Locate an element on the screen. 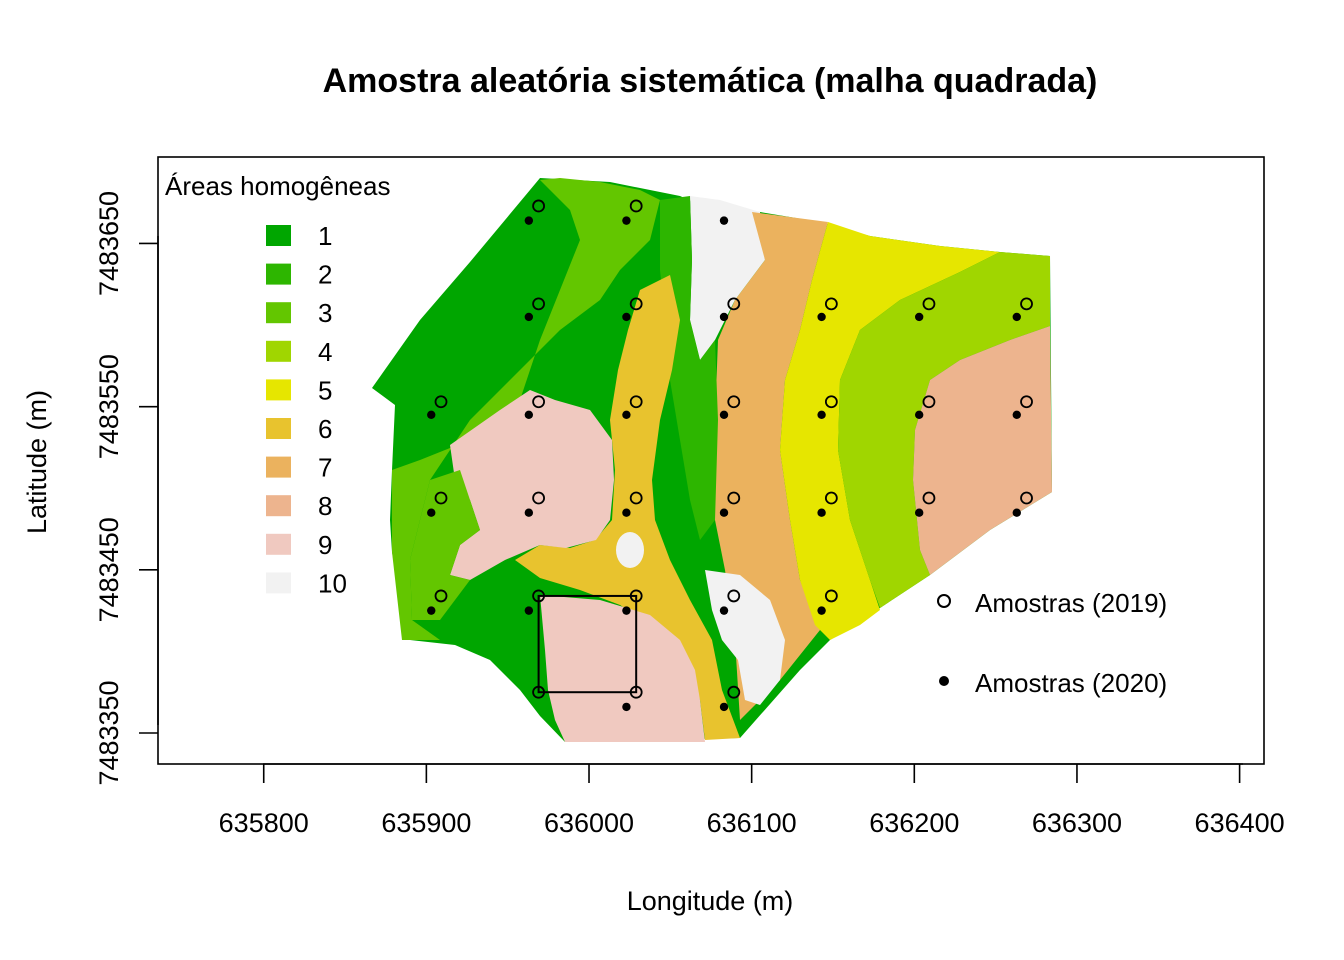 The image size is (1344, 960). zone-legend-label: 5 is located at coordinates (325, 390).